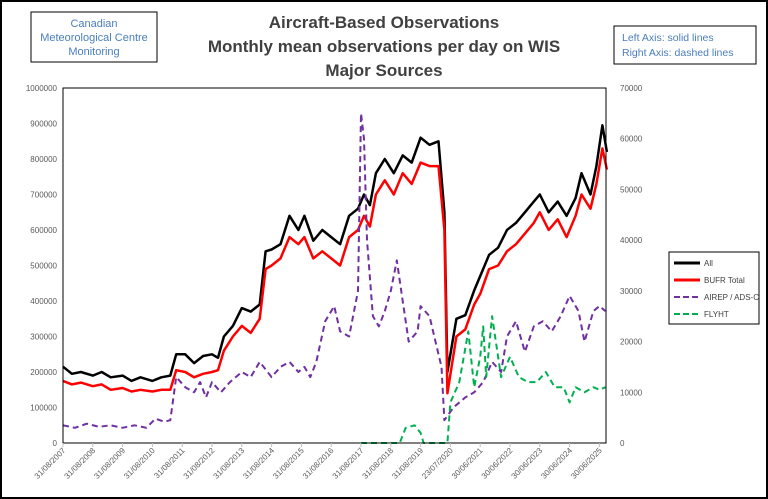 Image resolution: width=768 pixels, height=499 pixels. I want to click on legend-label: BUFR Total, so click(724, 280).